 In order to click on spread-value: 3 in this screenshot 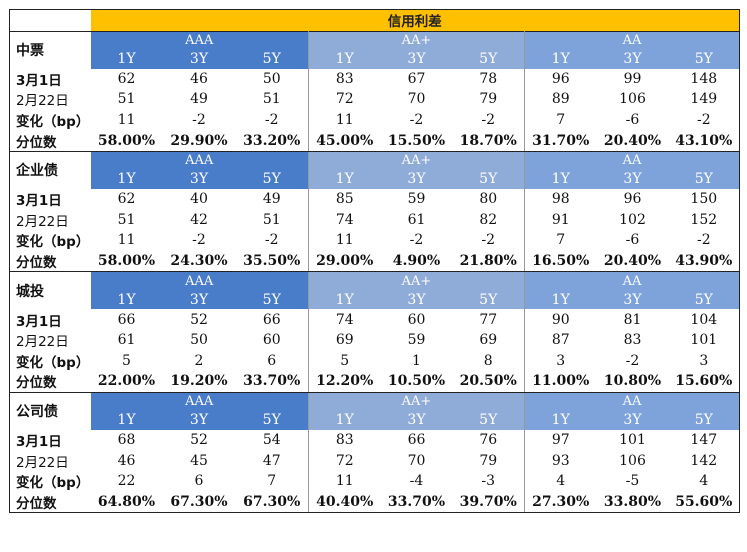, I will do `click(561, 360)`.